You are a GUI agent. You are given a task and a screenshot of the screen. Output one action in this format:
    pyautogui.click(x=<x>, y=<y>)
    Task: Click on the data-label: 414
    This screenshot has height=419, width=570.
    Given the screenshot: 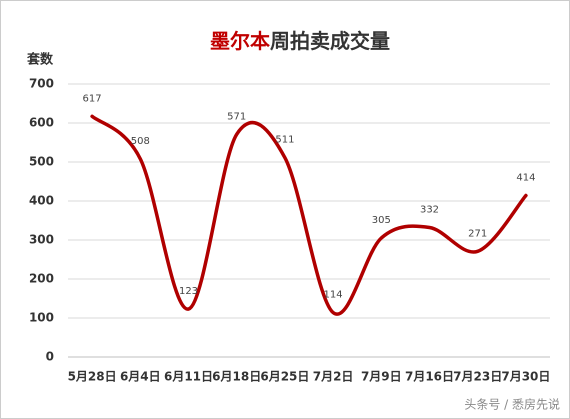 What is the action you would take?
    pyautogui.click(x=525, y=178)
    